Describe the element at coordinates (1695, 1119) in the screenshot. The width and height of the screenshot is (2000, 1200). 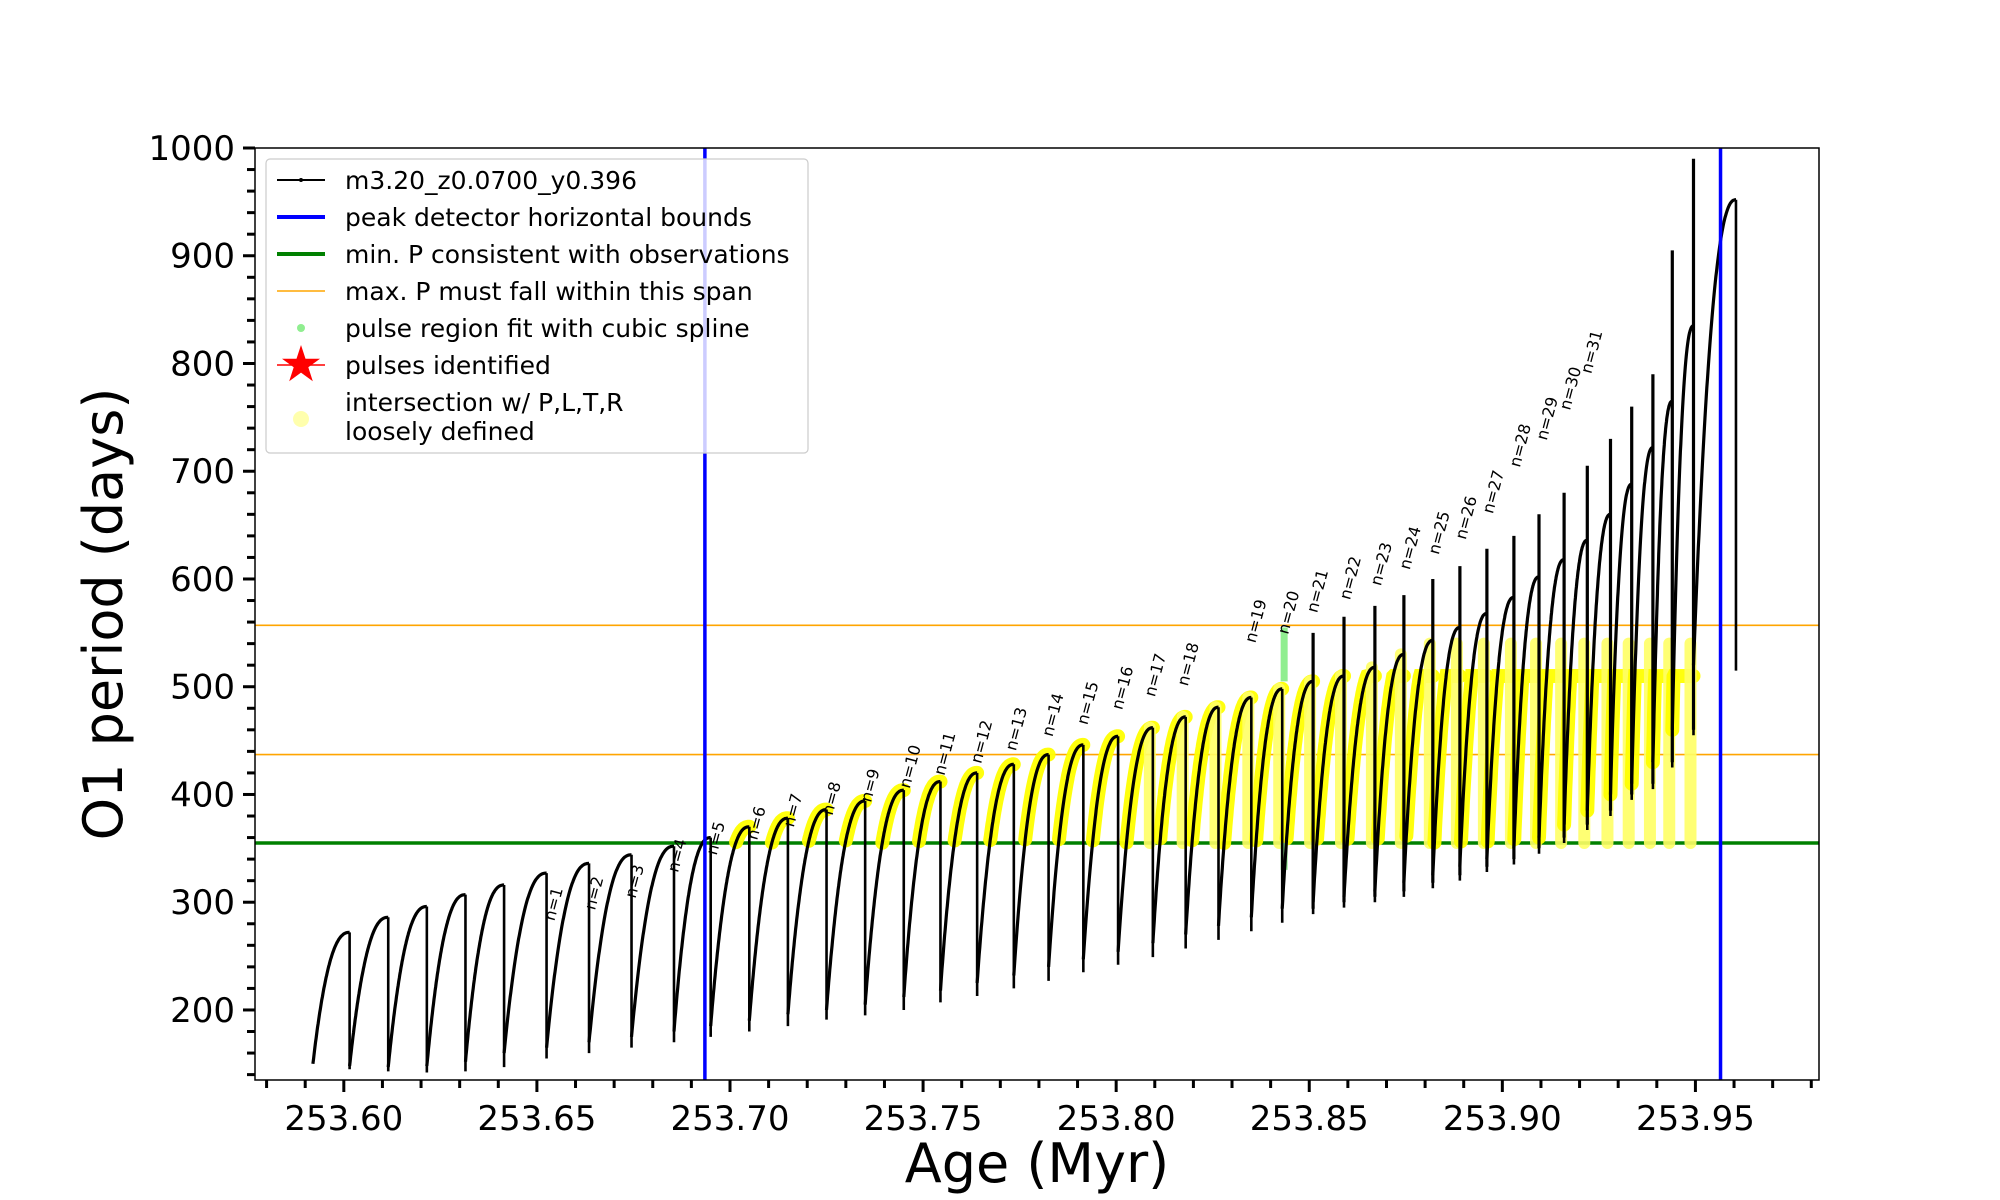
I see `x-tick-label-253.95: 253.95` at that location.